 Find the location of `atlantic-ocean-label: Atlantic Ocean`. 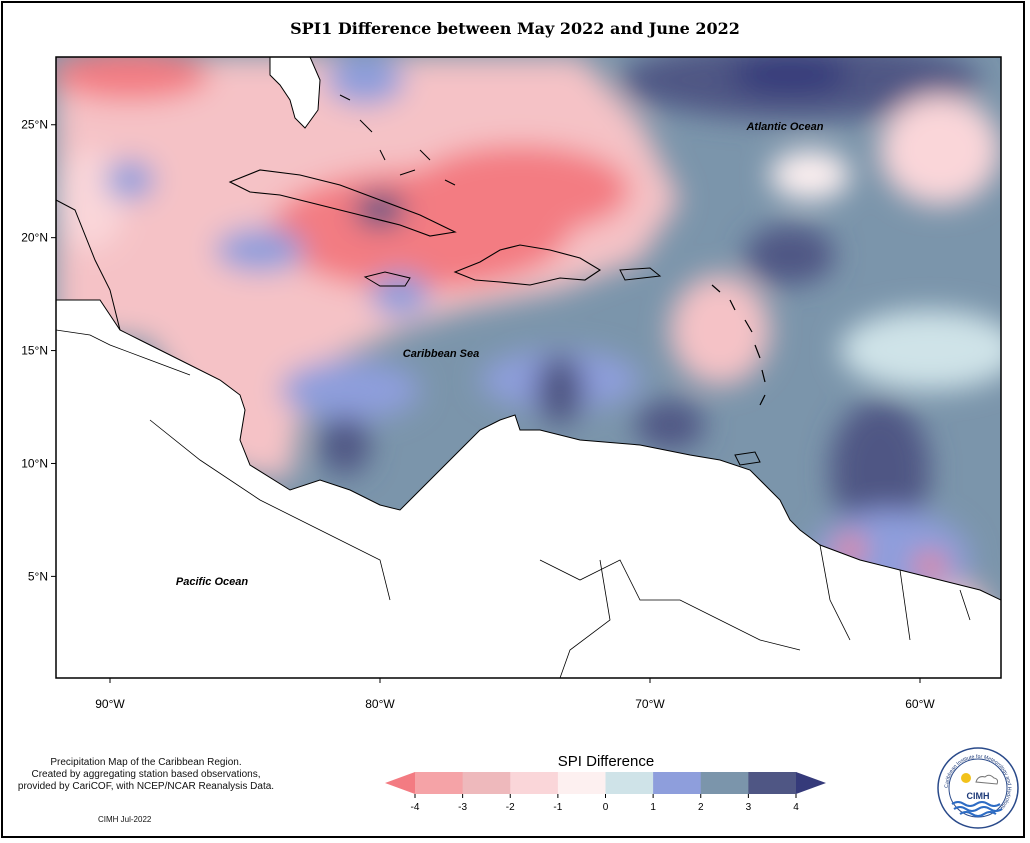

atlantic-ocean-label: Atlantic Ocean is located at coordinates (784, 127).